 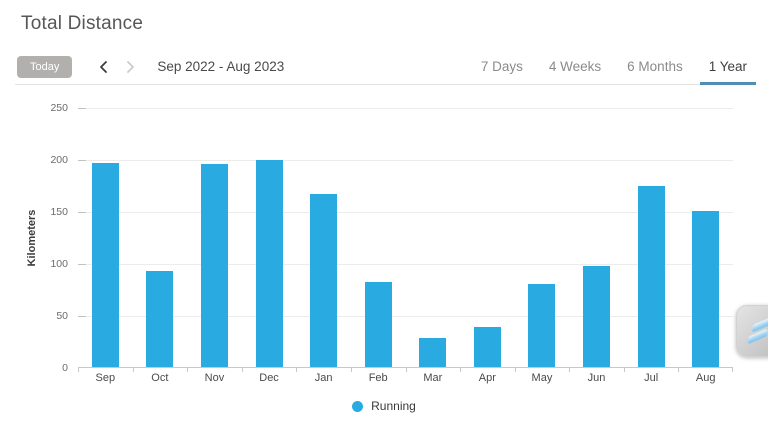 I want to click on x-tick-label-feb: Feb, so click(x=378, y=378).